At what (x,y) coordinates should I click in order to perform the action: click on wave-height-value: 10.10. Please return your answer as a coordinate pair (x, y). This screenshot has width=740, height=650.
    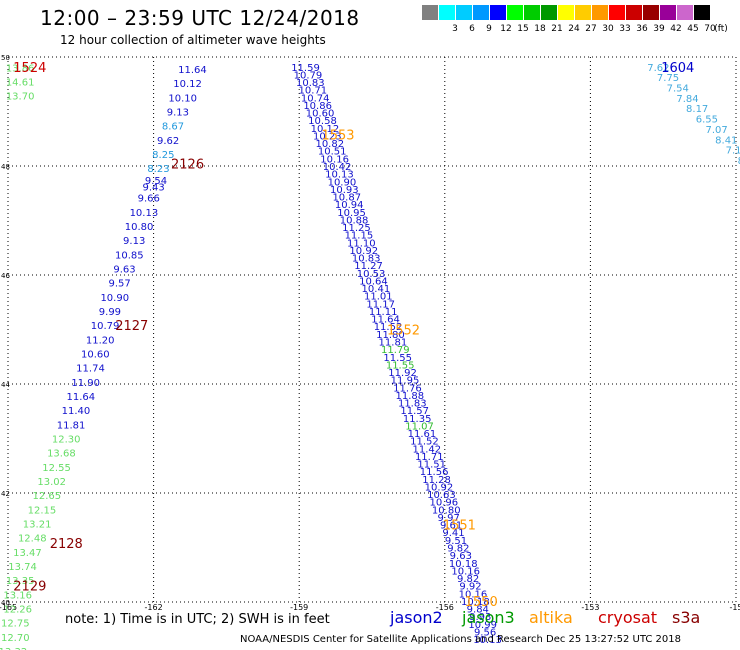
    Looking at the image, I should click on (182, 98).